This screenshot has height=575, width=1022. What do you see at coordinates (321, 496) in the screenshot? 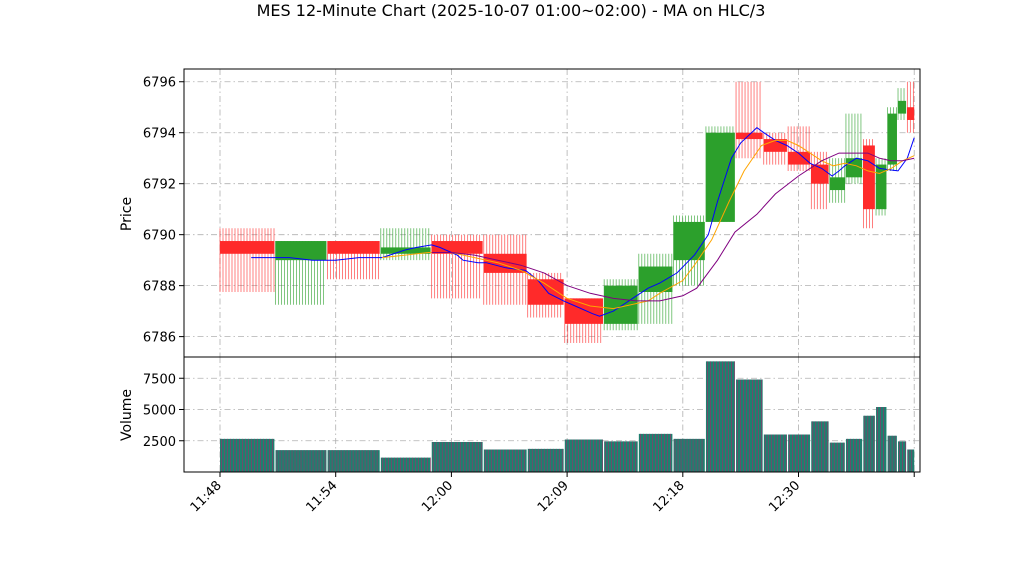
I see `x-tick-label: 11:54` at bounding box center [321, 496].